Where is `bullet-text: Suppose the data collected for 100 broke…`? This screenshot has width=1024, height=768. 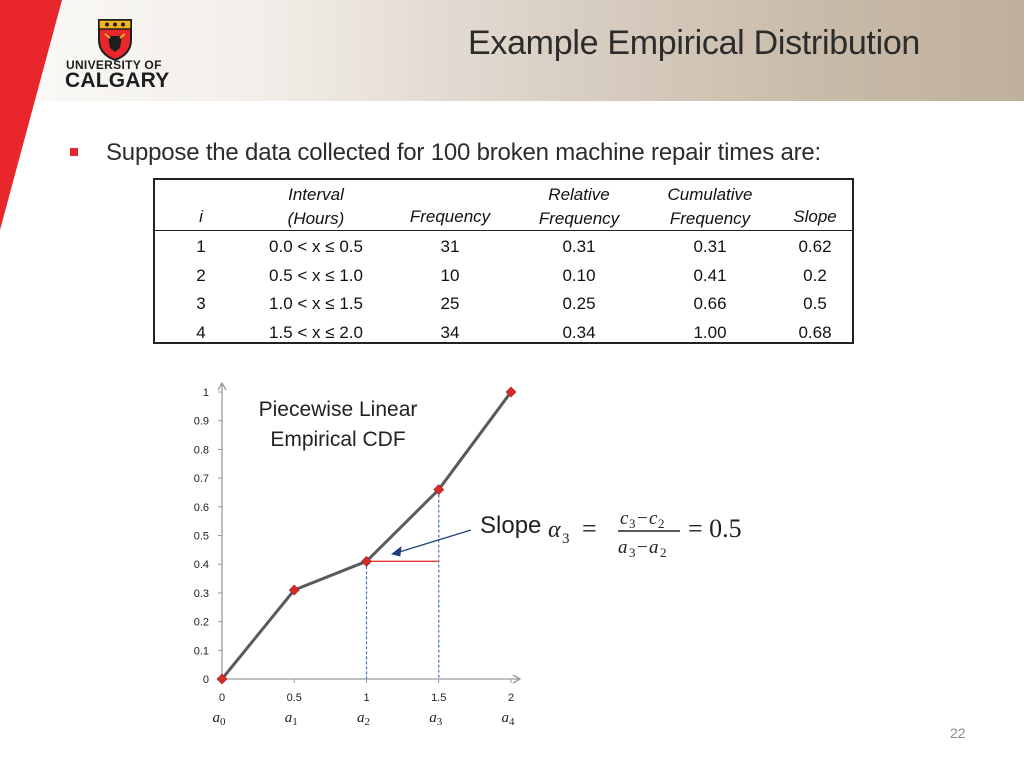 bullet-text: Suppose the data collected for 100 broke… is located at coordinates (464, 152).